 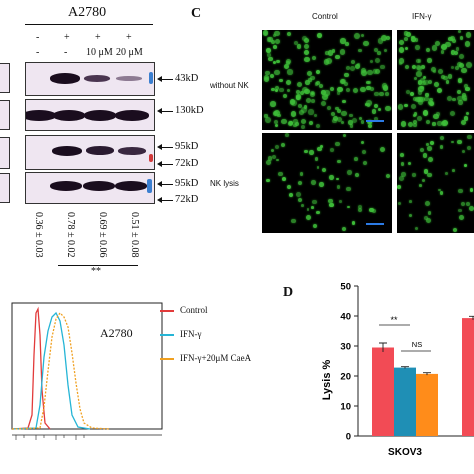 What do you see at coordinates (159, 111) in the screenshot?
I see `marker-arrow-icon` at bounding box center [159, 111].